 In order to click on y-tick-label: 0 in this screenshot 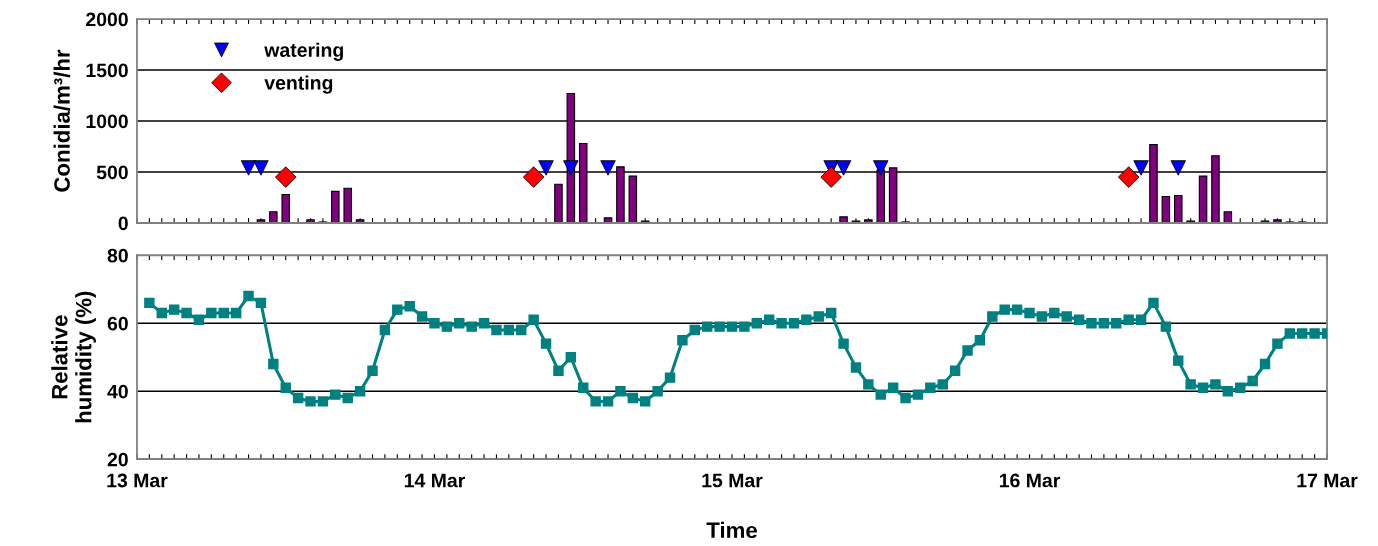, I will do `click(123, 223)`.